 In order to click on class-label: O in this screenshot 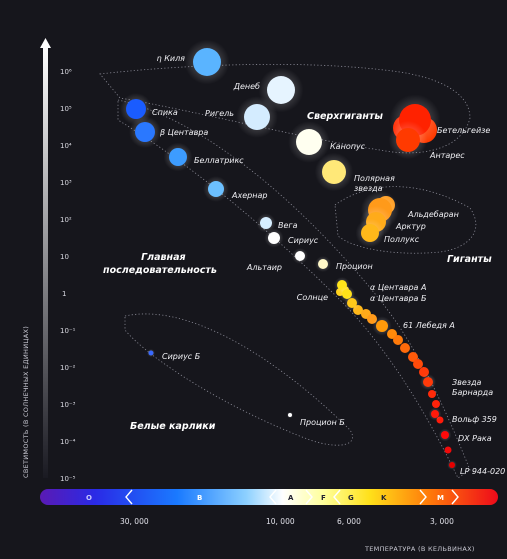, I will do `click(89, 498)`.